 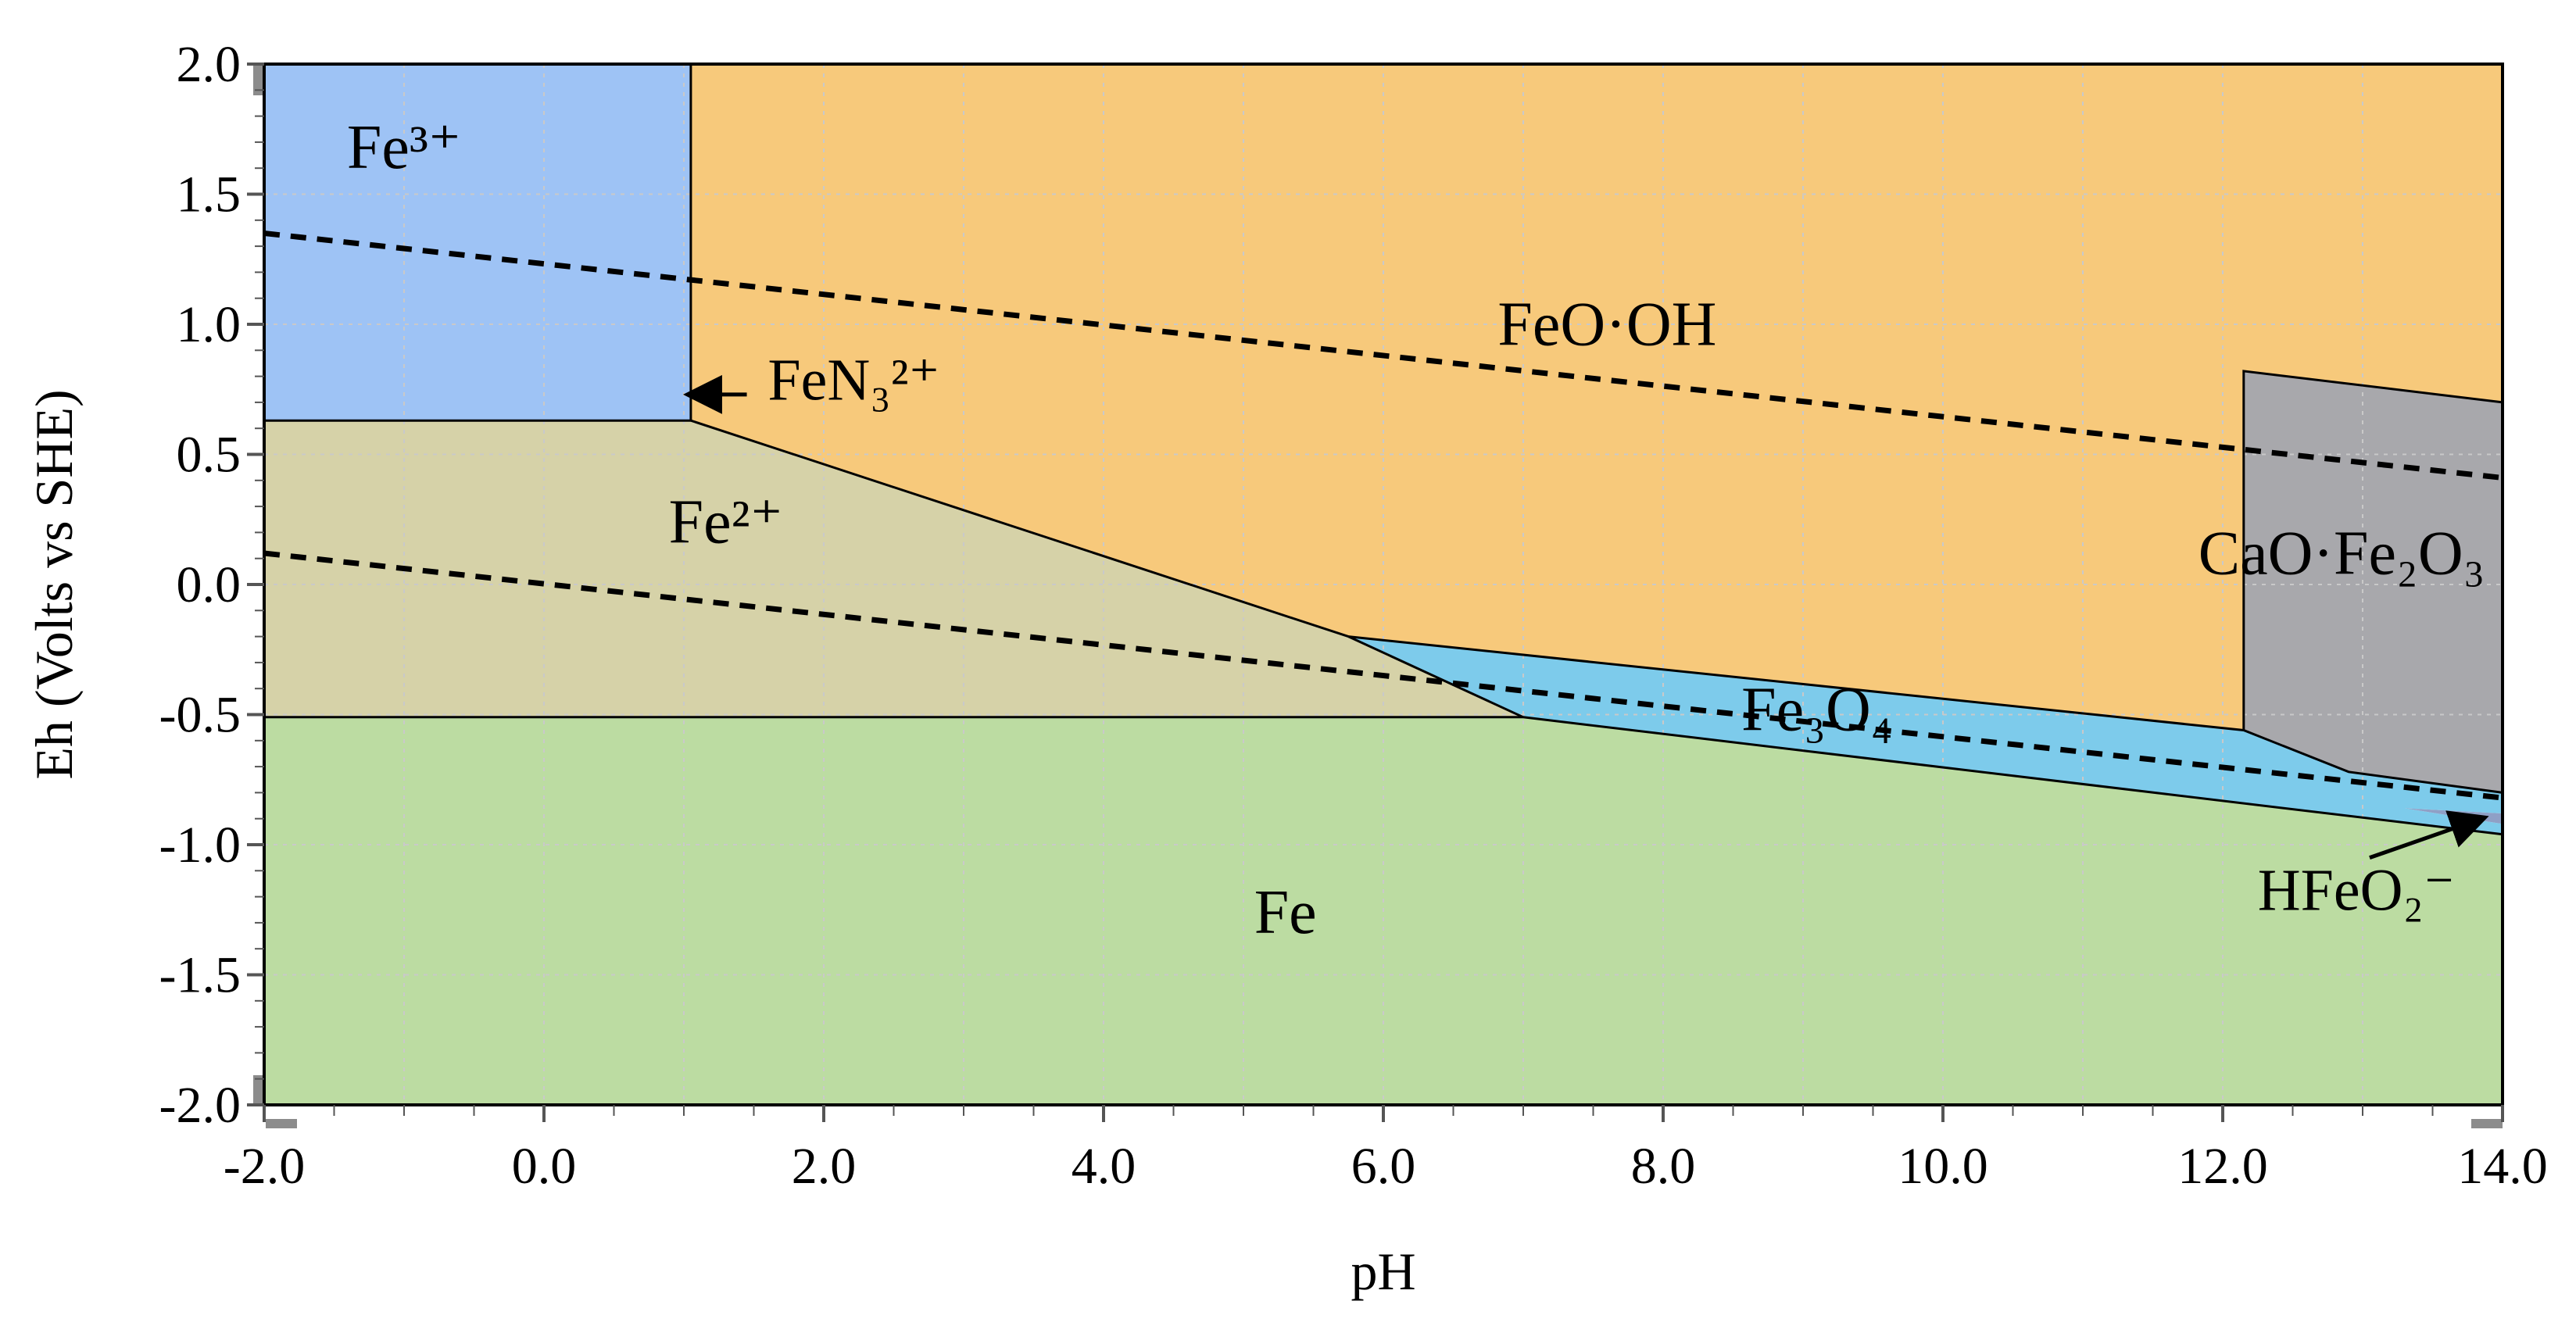 I want to click on region-label-fe-o: Fe₃O₄, so click(x=1817, y=709).